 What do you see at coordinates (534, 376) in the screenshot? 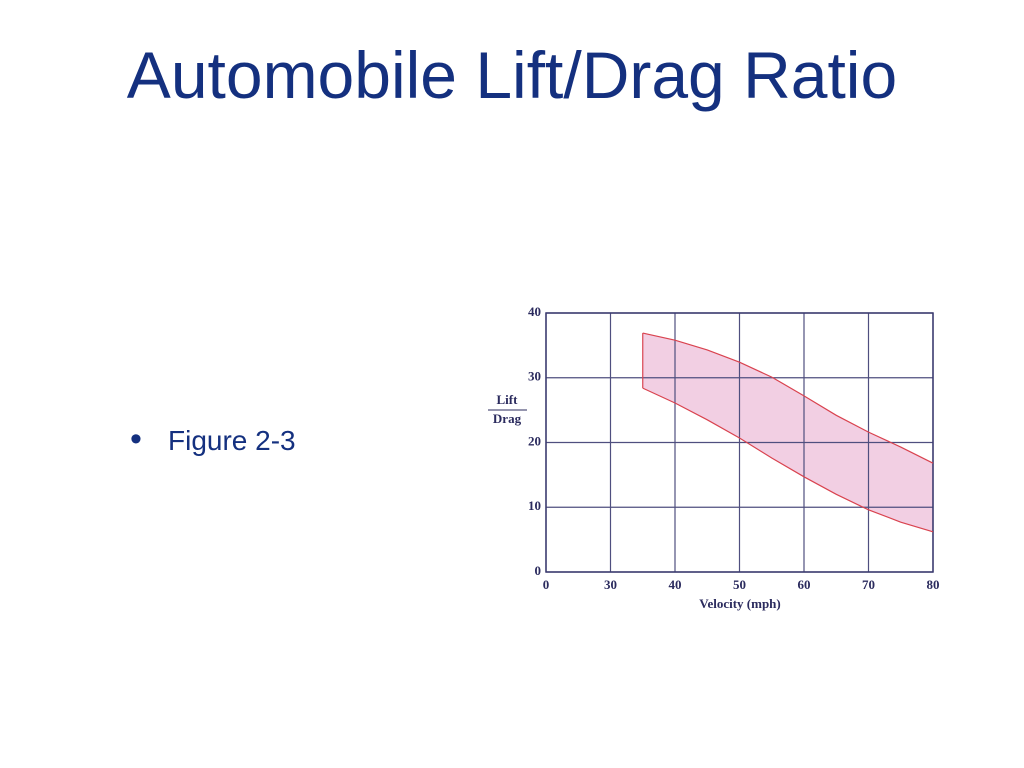
I see `y-tick-label: 30` at bounding box center [534, 376].